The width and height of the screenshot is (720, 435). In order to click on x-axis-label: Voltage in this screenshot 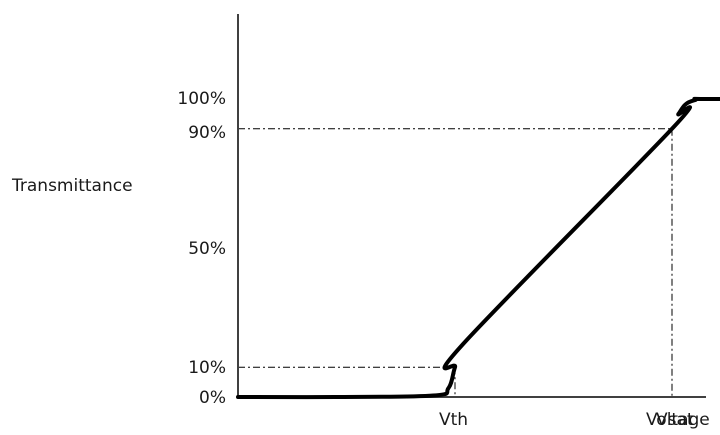, I will do `click(678, 420)`.